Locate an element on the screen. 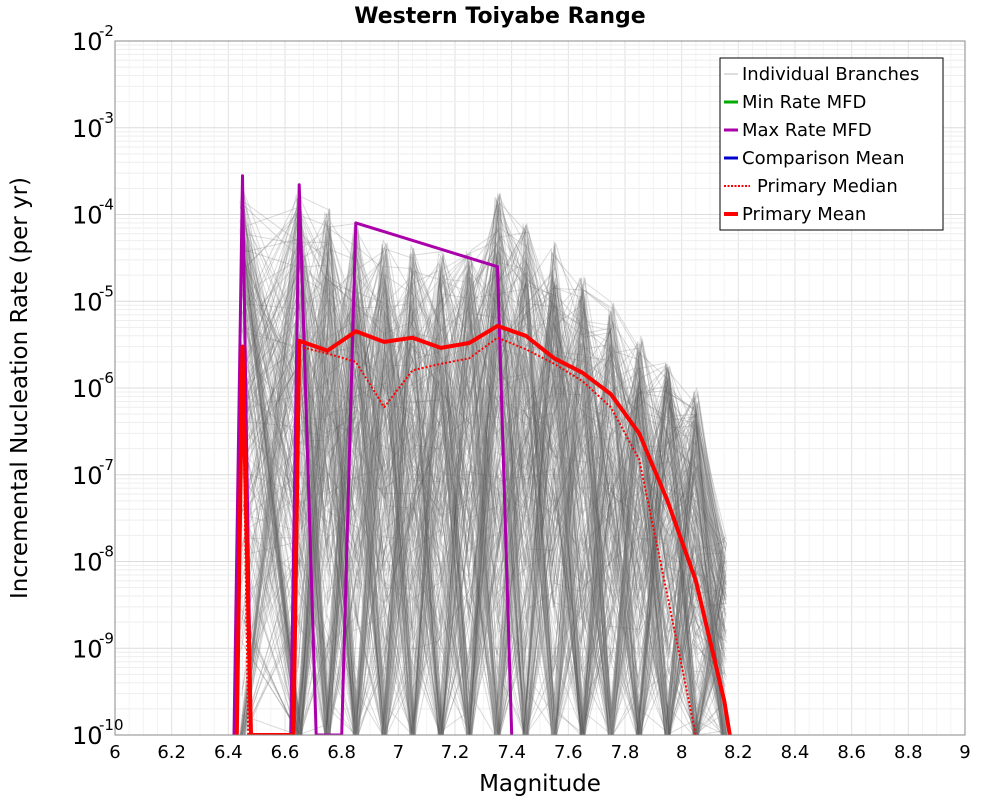 The width and height of the screenshot is (1000, 800). x-tick-label: 7.2 is located at coordinates (455, 752).